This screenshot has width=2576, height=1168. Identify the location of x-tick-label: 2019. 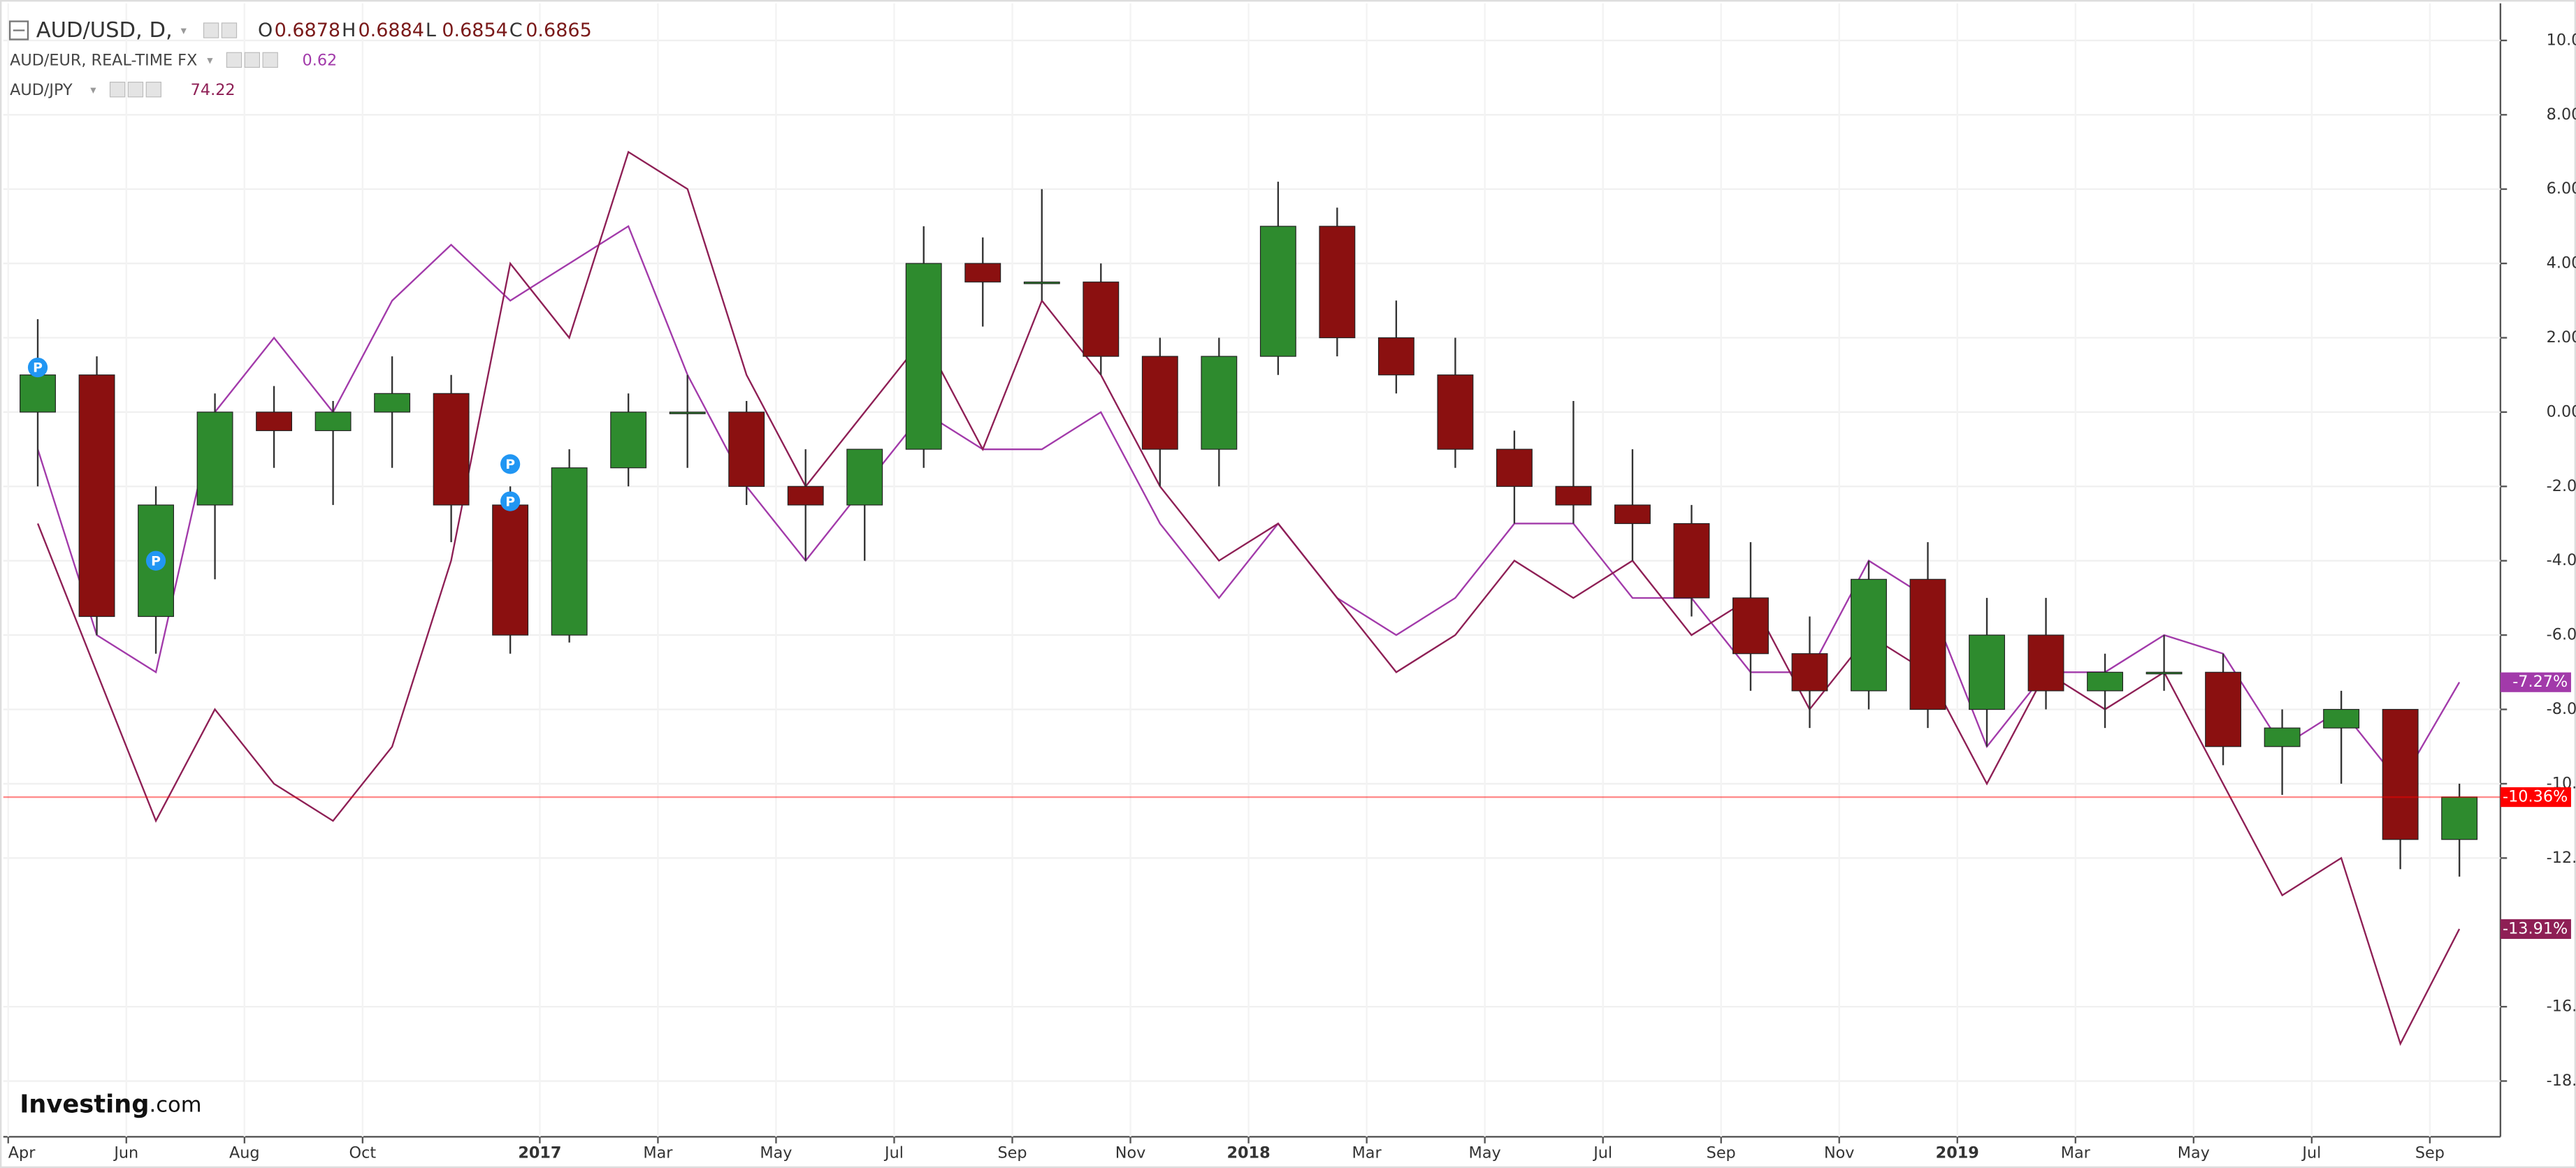
(1958, 1153).